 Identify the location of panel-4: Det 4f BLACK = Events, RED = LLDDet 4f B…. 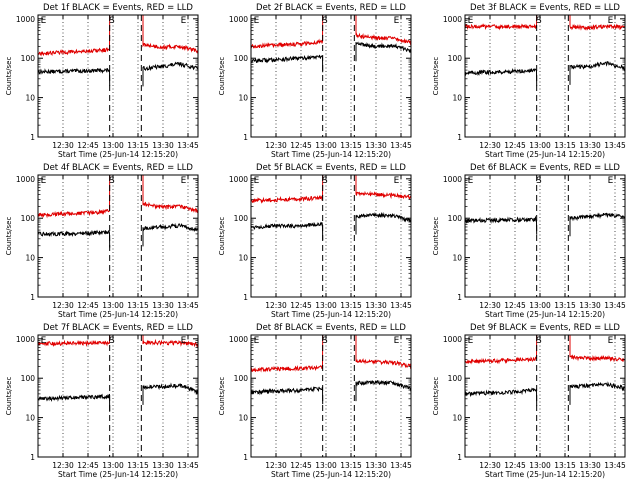
(102, 240).